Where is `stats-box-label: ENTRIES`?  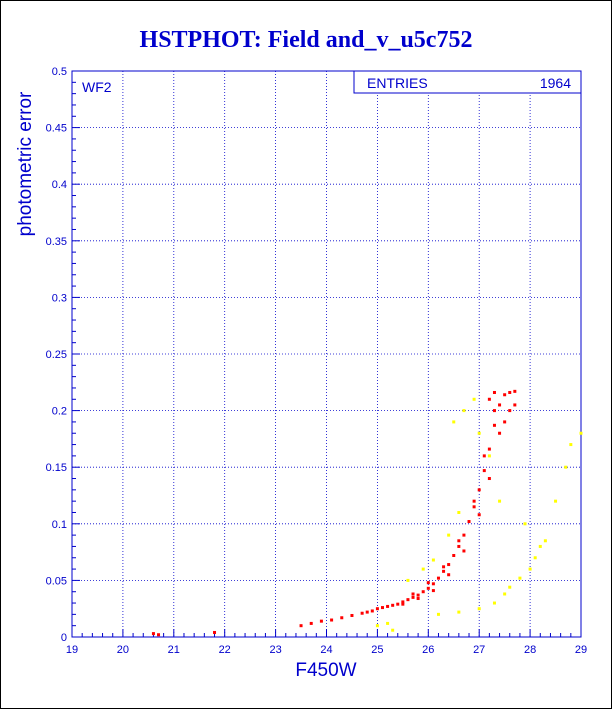
stats-box-label: ENTRIES is located at coordinates (397, 83).